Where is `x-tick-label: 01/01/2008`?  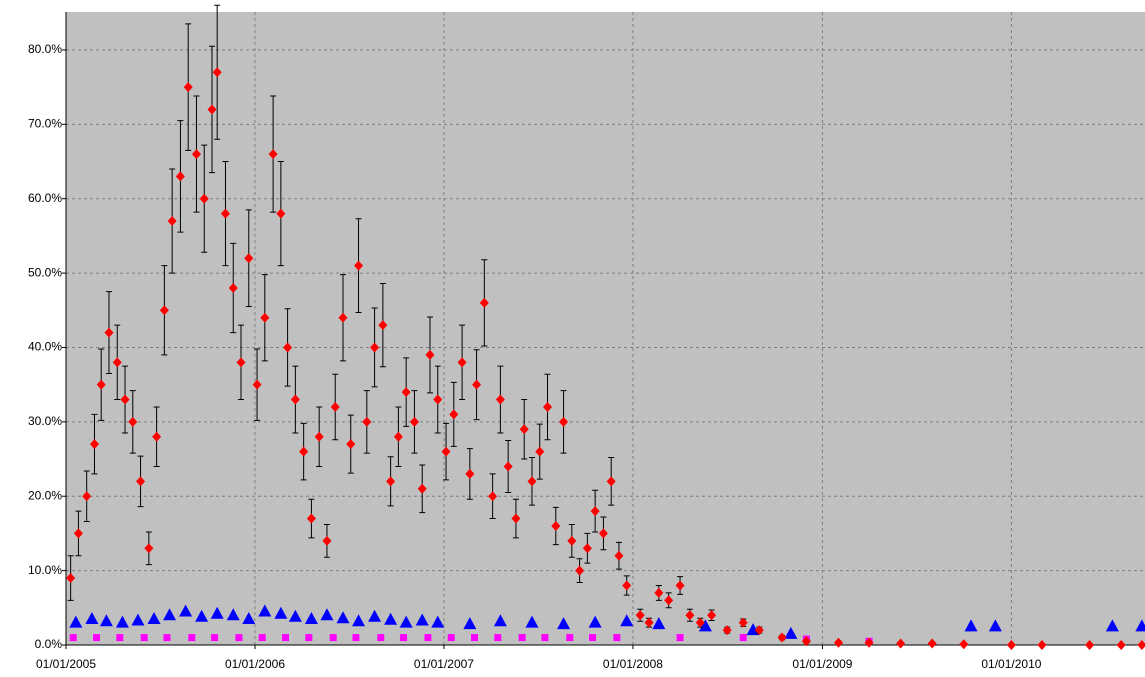 x-tick-label: 01/01/2008 is located at coordinates (633, 664).